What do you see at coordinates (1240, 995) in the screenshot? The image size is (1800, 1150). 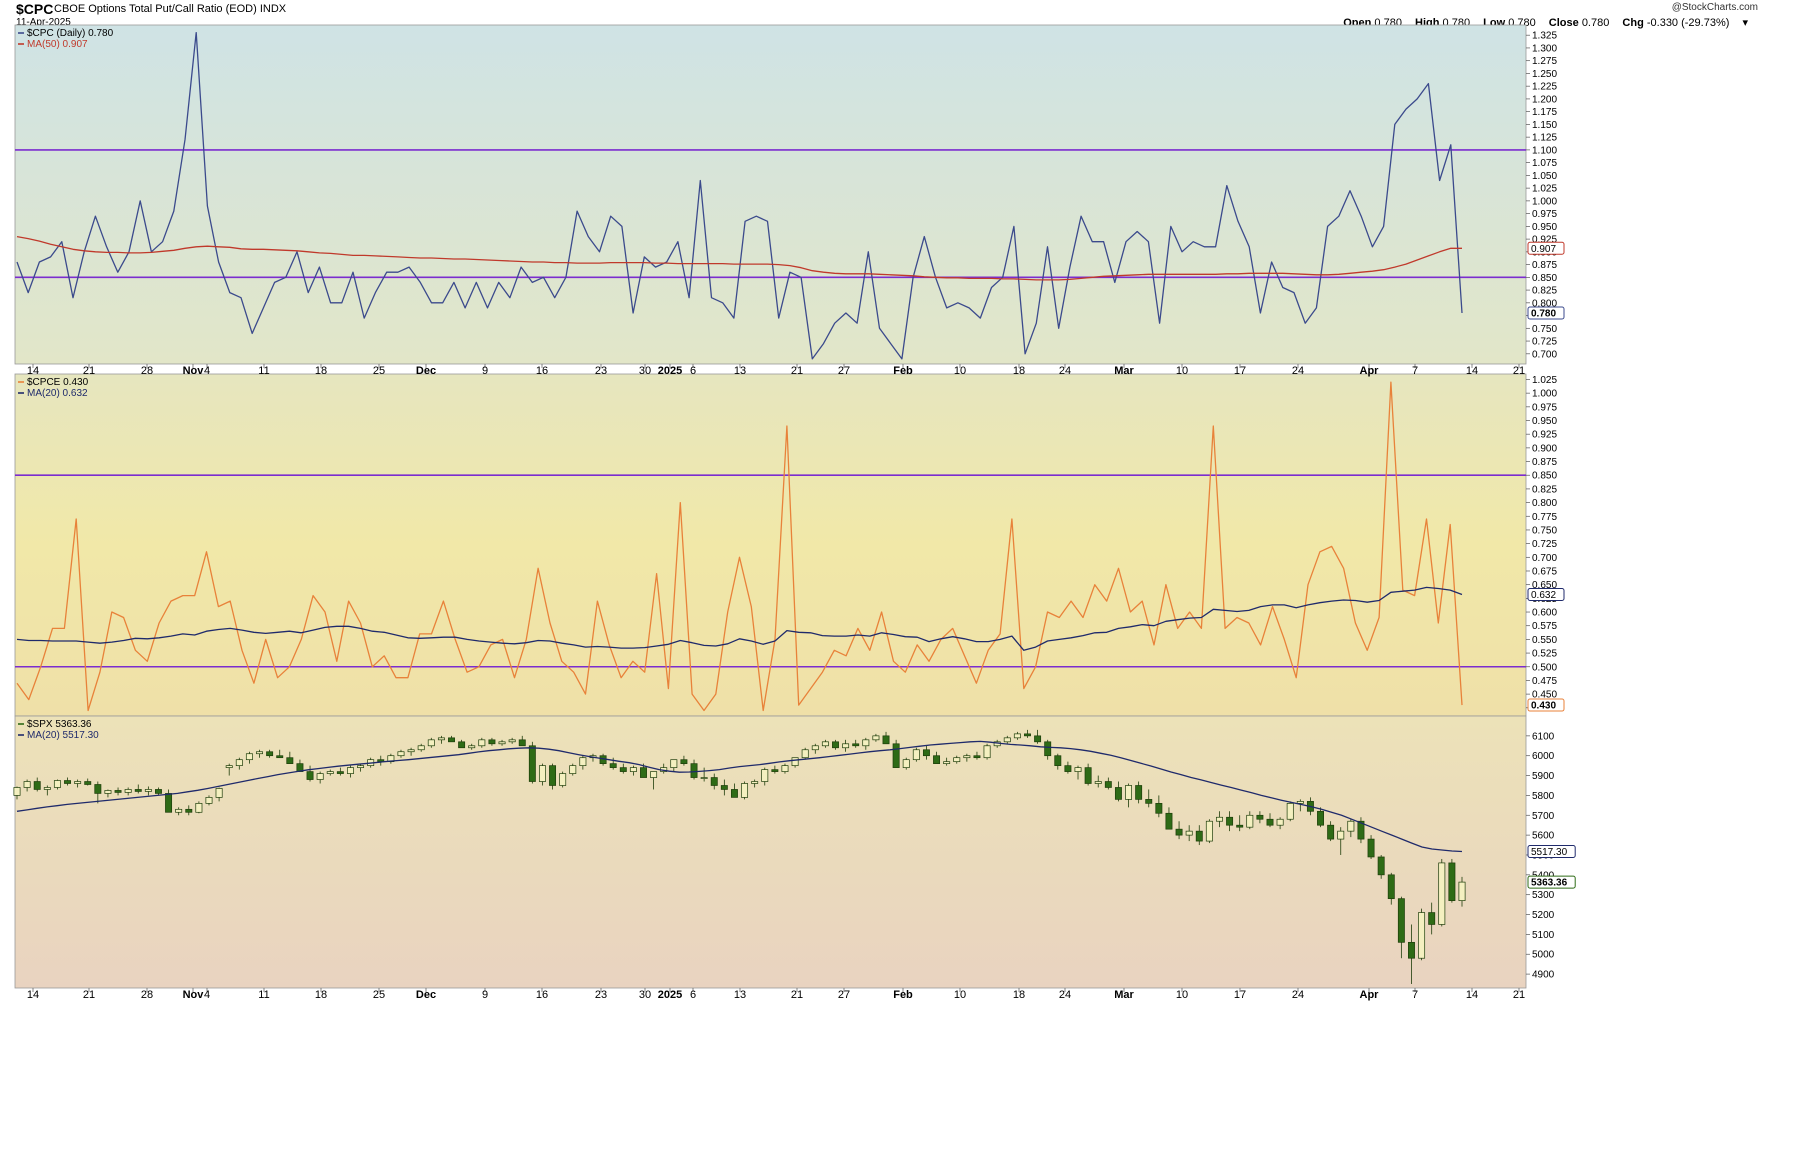 I see `x-tick-label: 17` at bounding box center [1240, 995].